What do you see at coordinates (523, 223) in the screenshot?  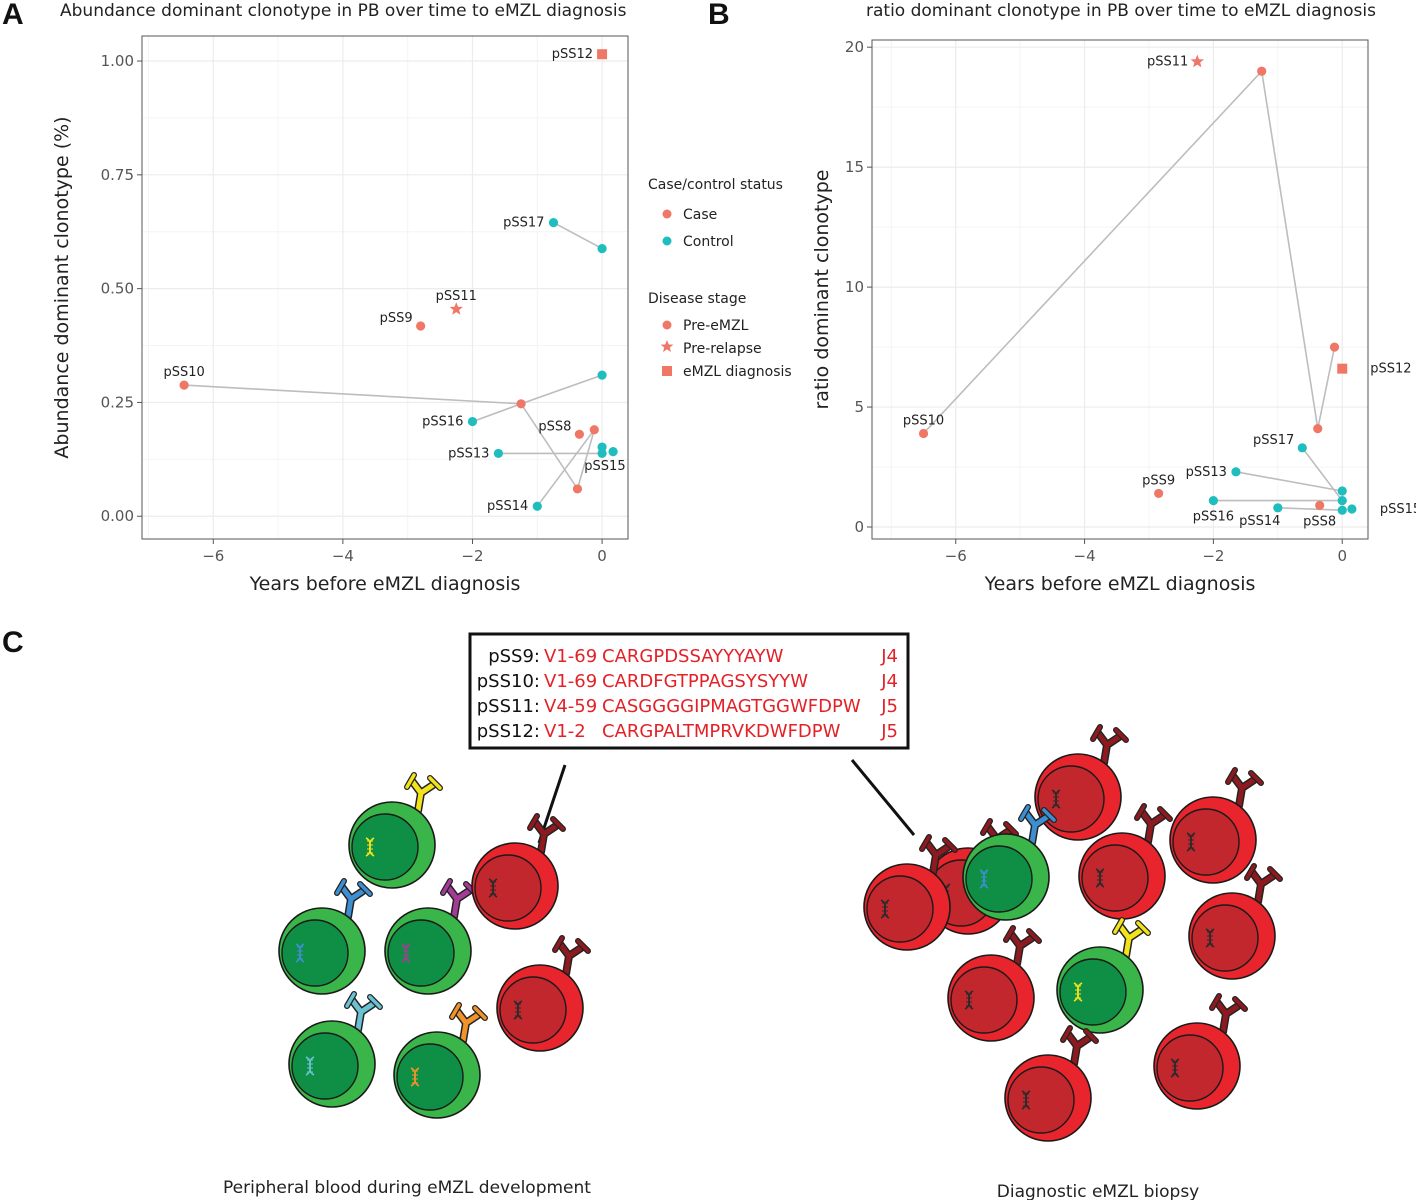 I see `chart-a-point-label: pSS17` at bounding box center [523, 223].